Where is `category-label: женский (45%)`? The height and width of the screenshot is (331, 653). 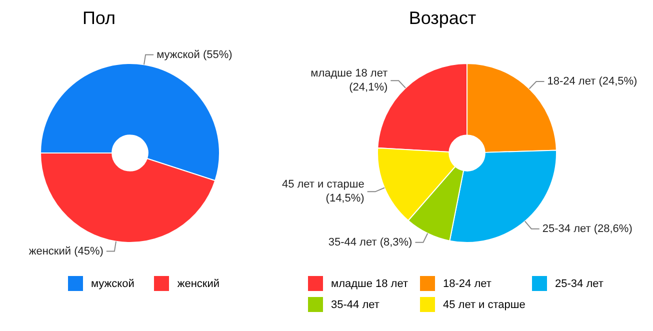
category-label: женский (45%) is located at coordinates (66, 251).